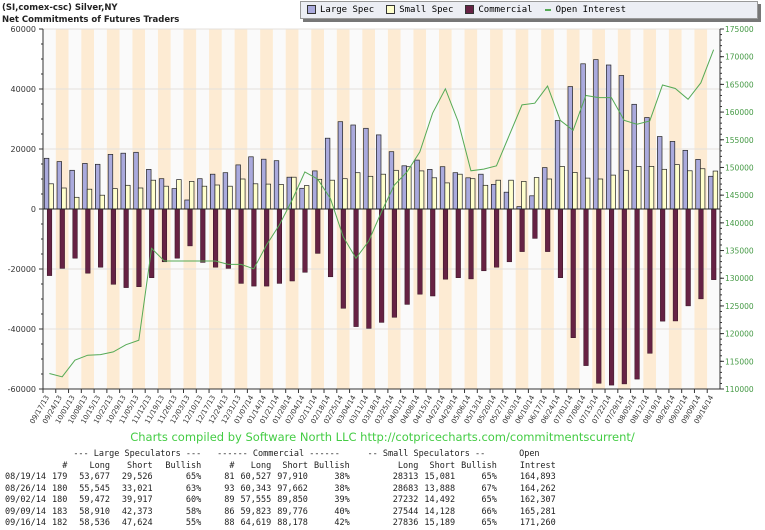  What do you see at coordinates (59, 500) in the screenshot?
I see `table-cell: 180` at bounding box center [59, 500].